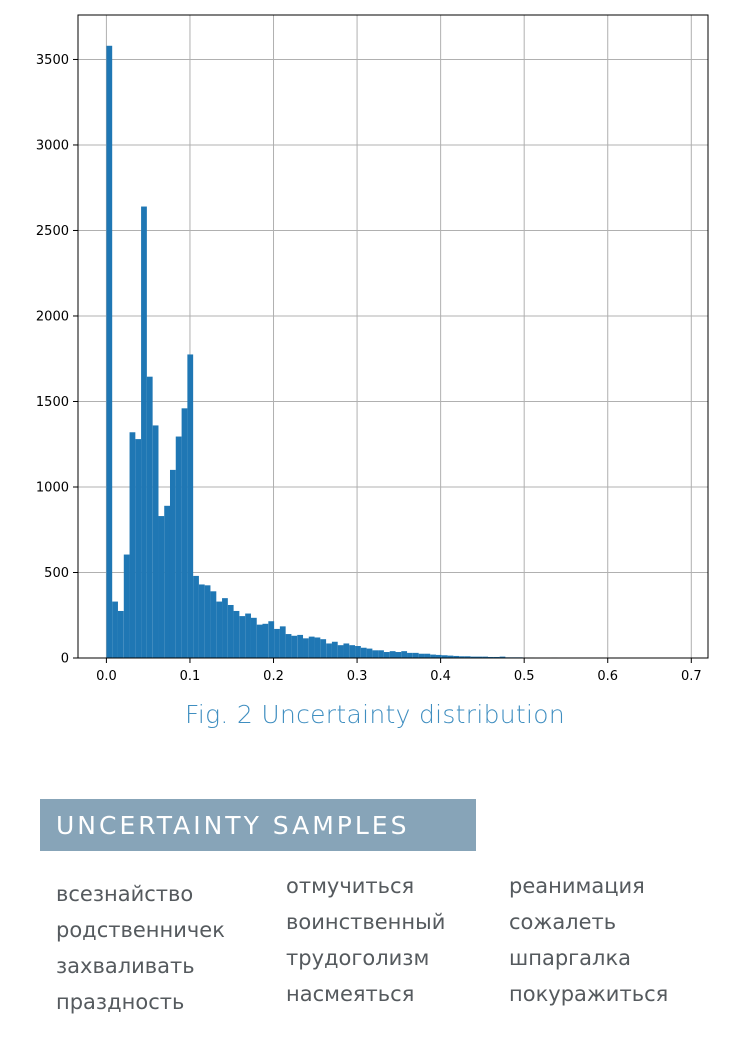 Image resolution: width=750 pixels, height=1060 pixels. Describe the element at coordinates (357, 676) in the screenshot. I see `x-tick-label: 0.3` at that location.